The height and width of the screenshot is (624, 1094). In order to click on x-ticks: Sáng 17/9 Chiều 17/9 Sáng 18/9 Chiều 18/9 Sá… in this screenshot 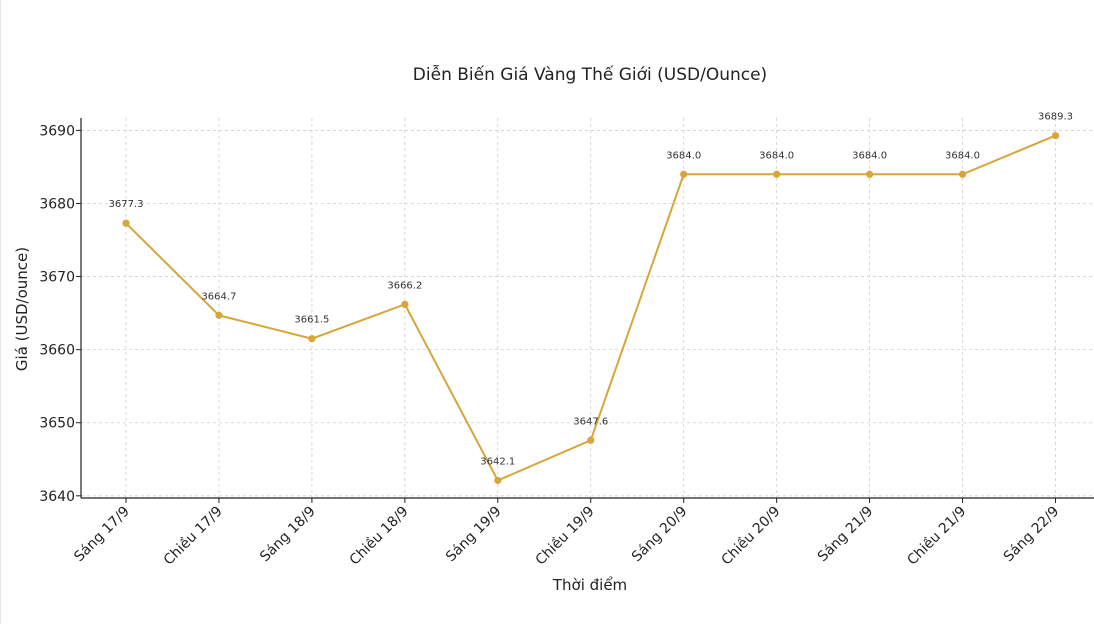, I will do `click(566, 533)`.